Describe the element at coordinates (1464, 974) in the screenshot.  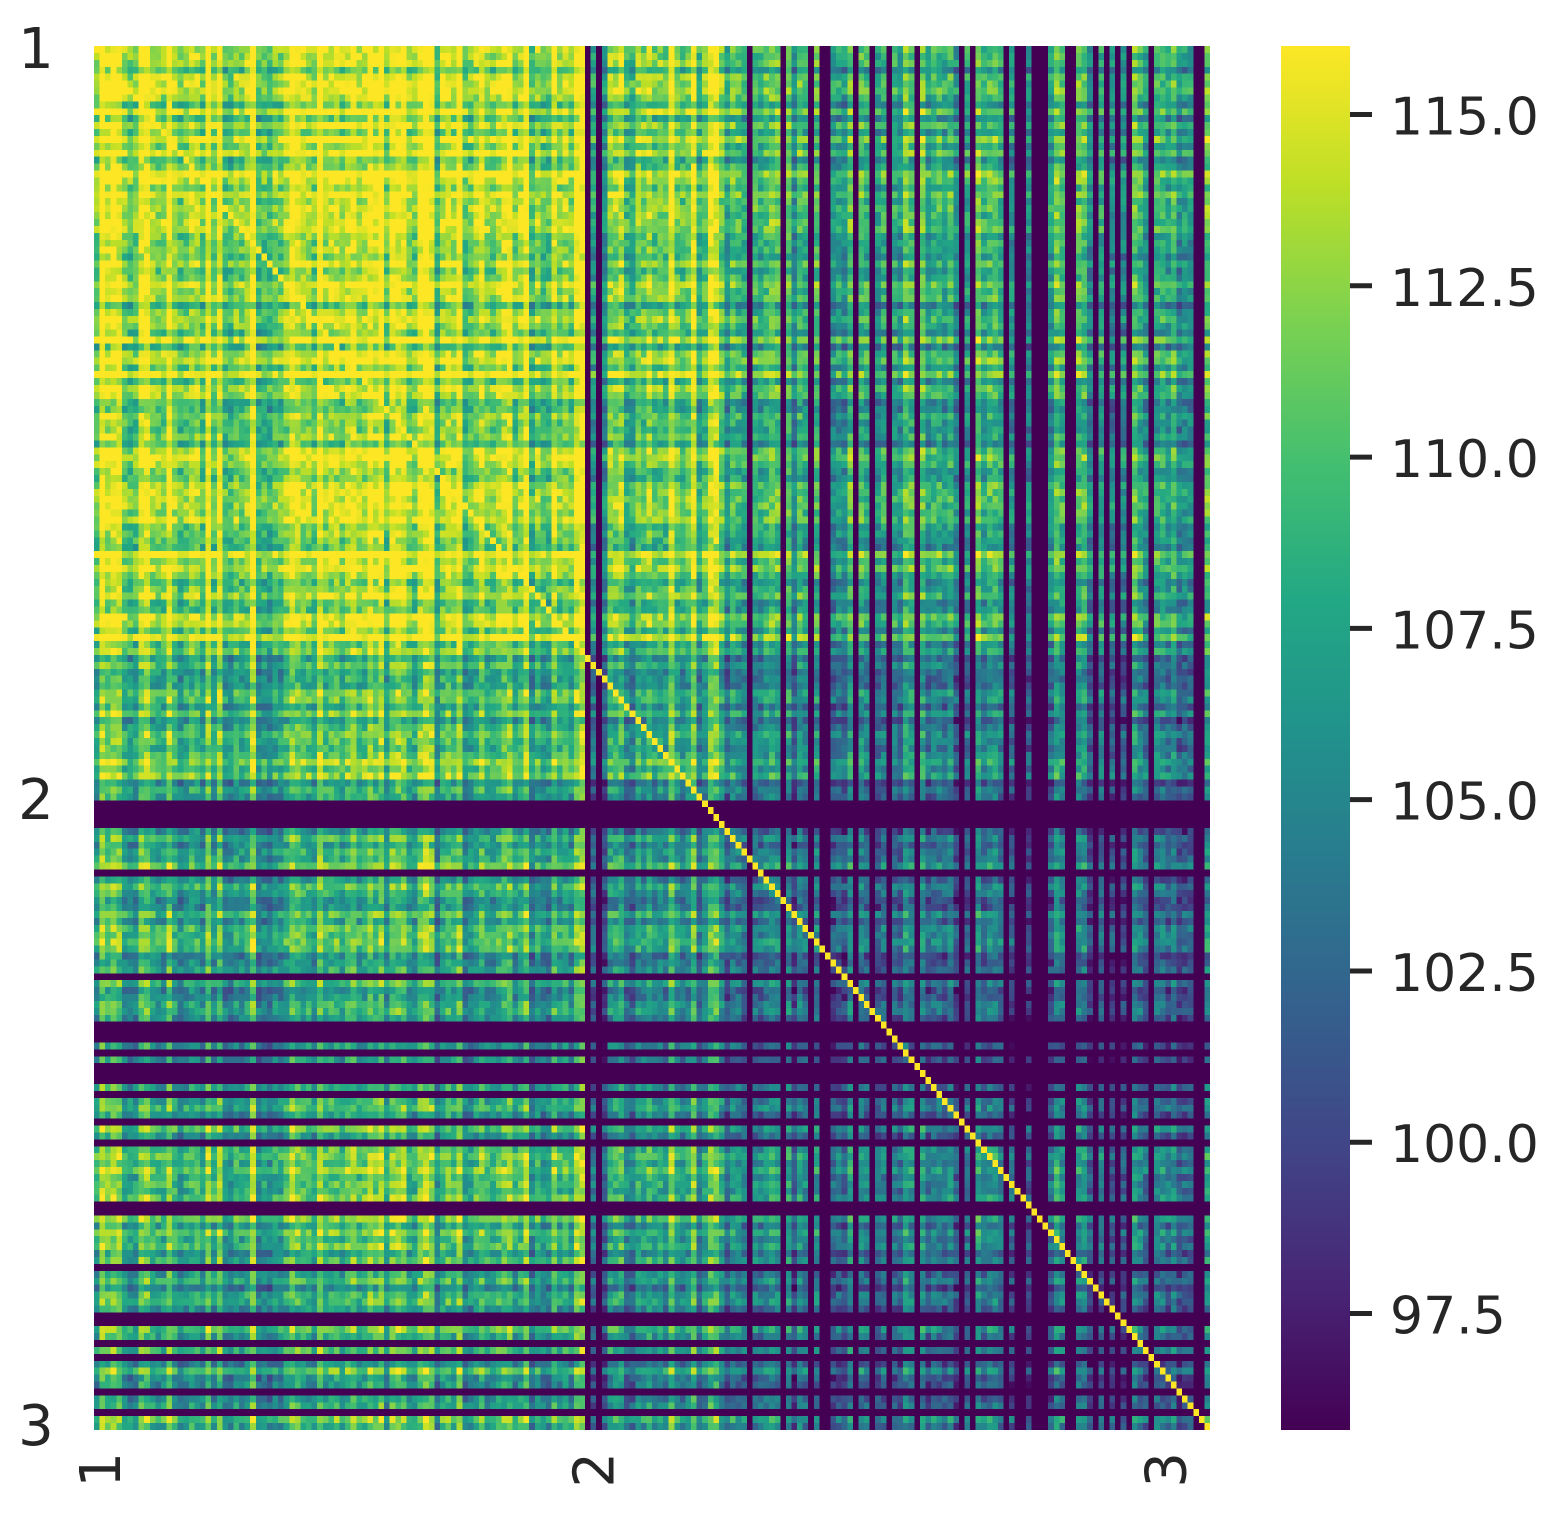
I see `colorbar-tick-label: 102.5` at that location.